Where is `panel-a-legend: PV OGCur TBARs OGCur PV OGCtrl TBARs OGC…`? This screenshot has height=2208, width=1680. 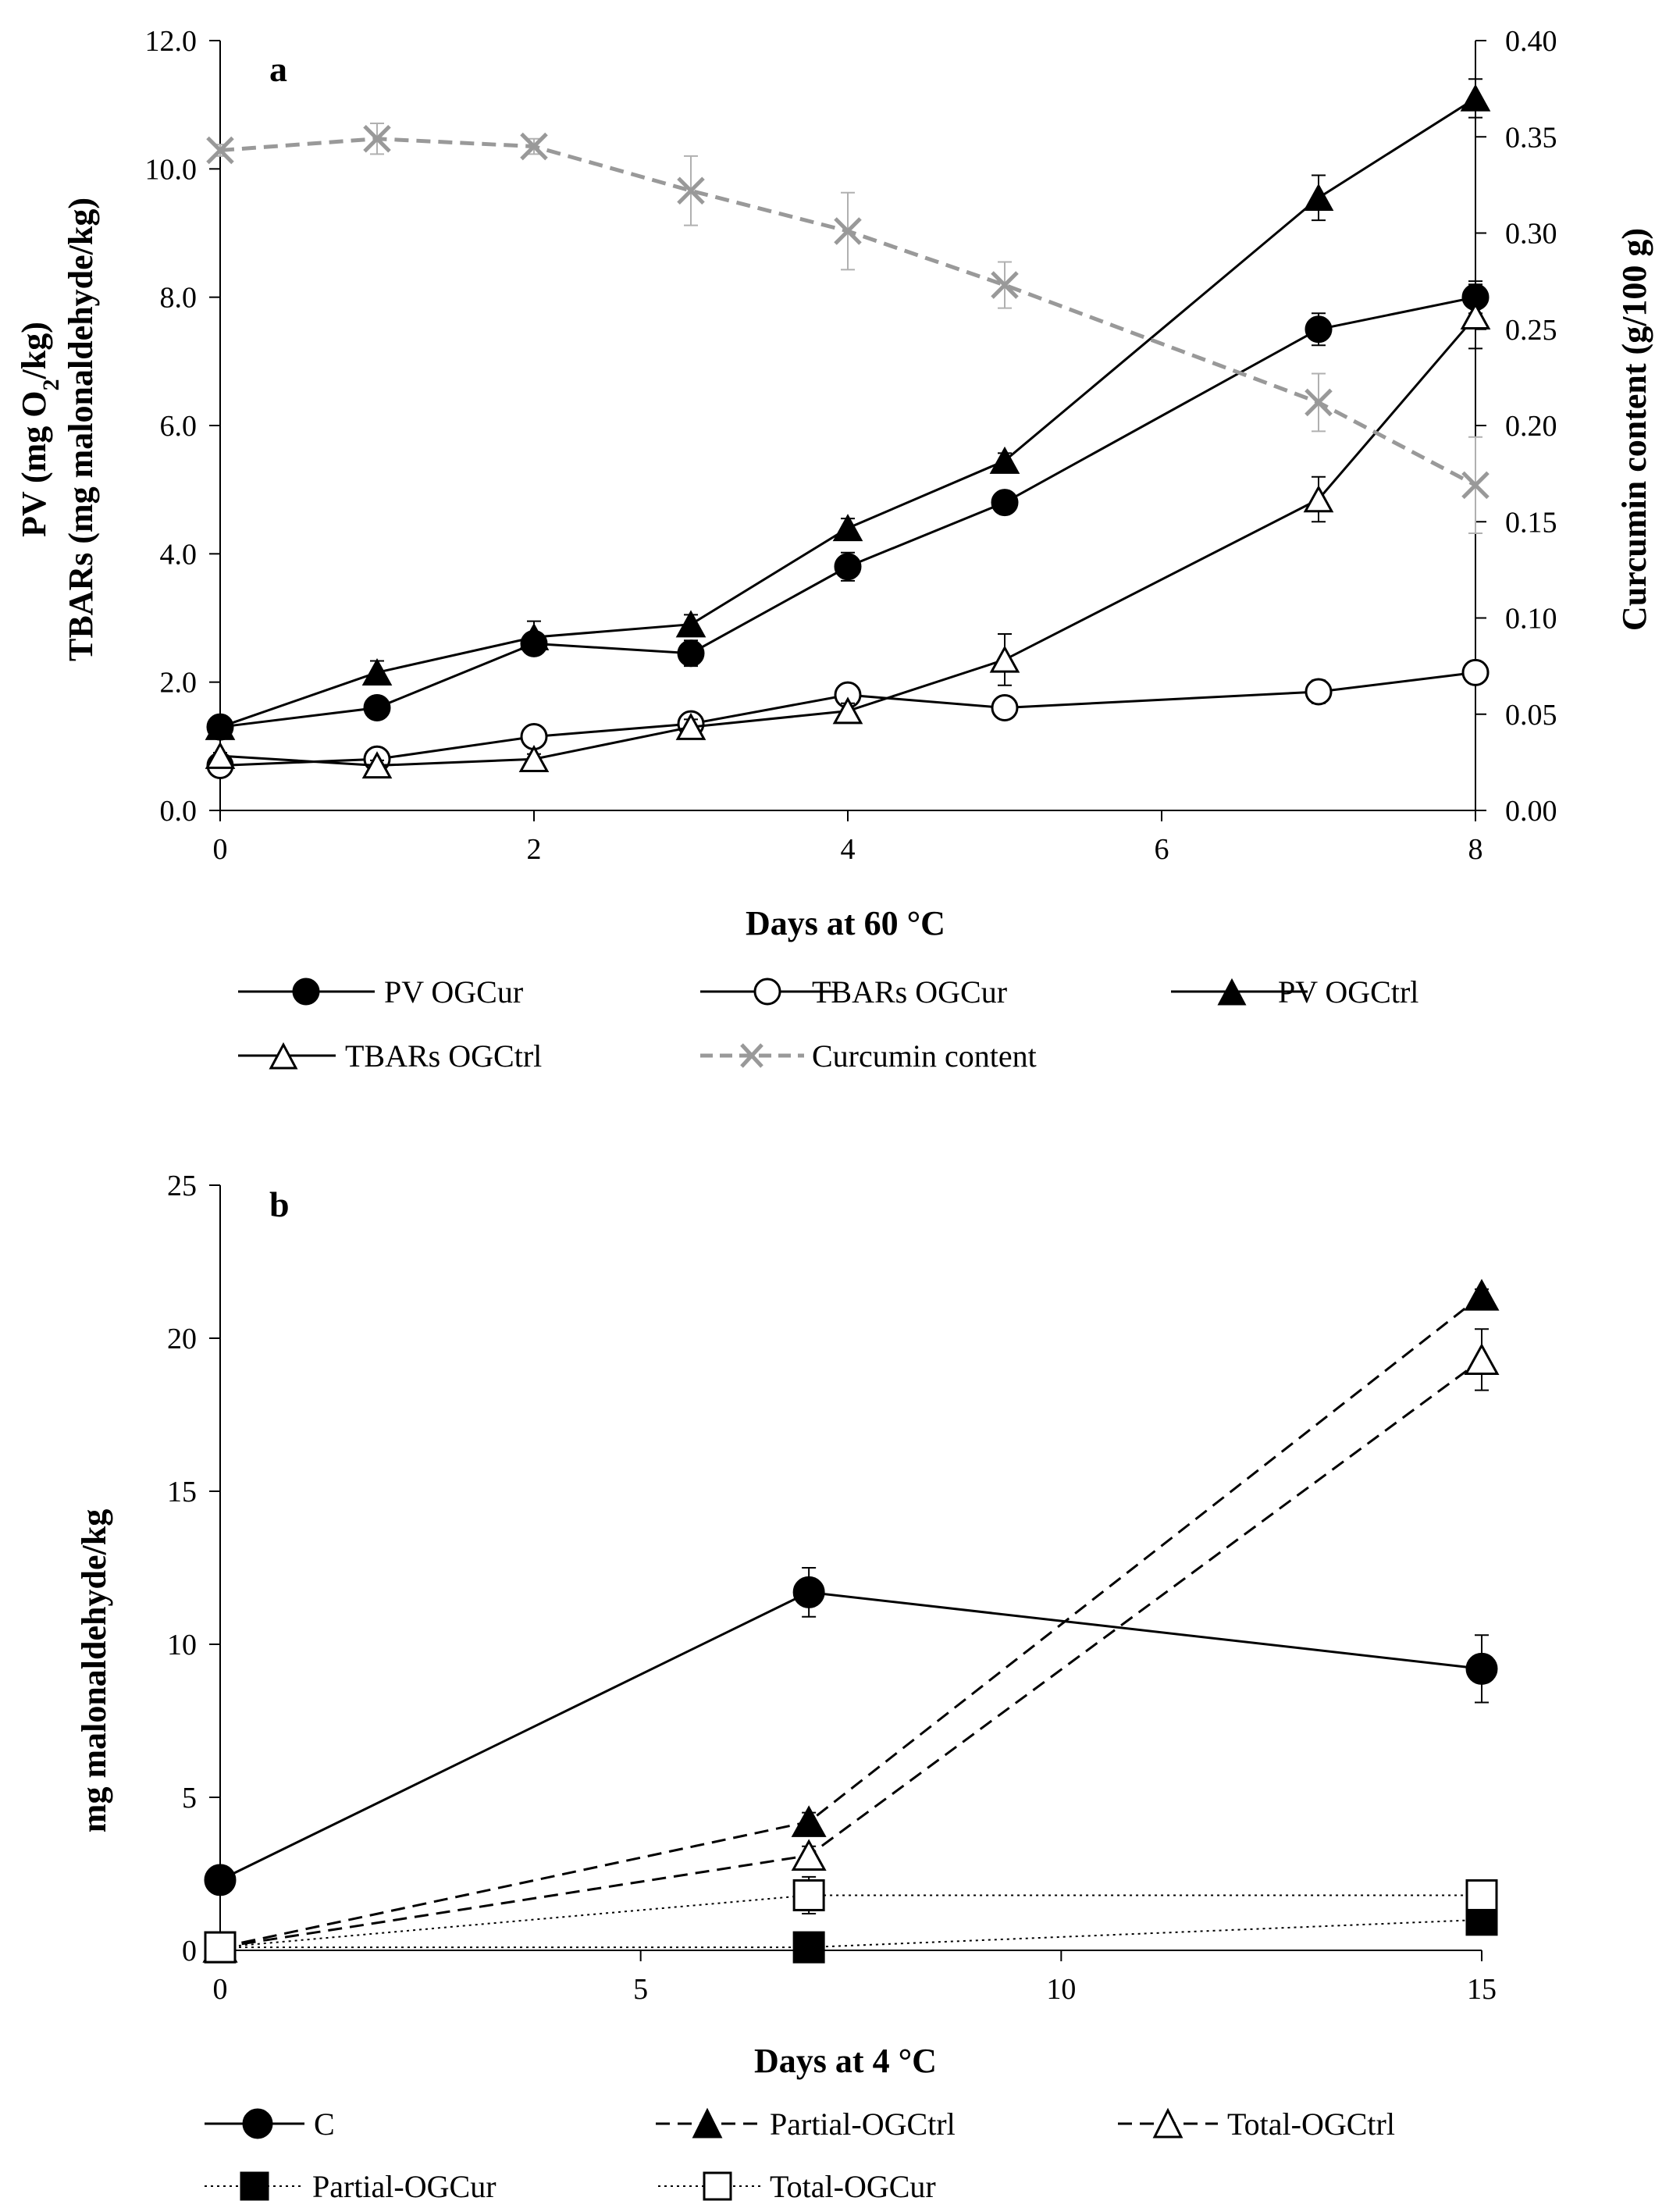 panel-a-legend: PV OGCur TBARs OGCur PV OGCtrl TBARs OGC… is located at coordinates (828, 1024).